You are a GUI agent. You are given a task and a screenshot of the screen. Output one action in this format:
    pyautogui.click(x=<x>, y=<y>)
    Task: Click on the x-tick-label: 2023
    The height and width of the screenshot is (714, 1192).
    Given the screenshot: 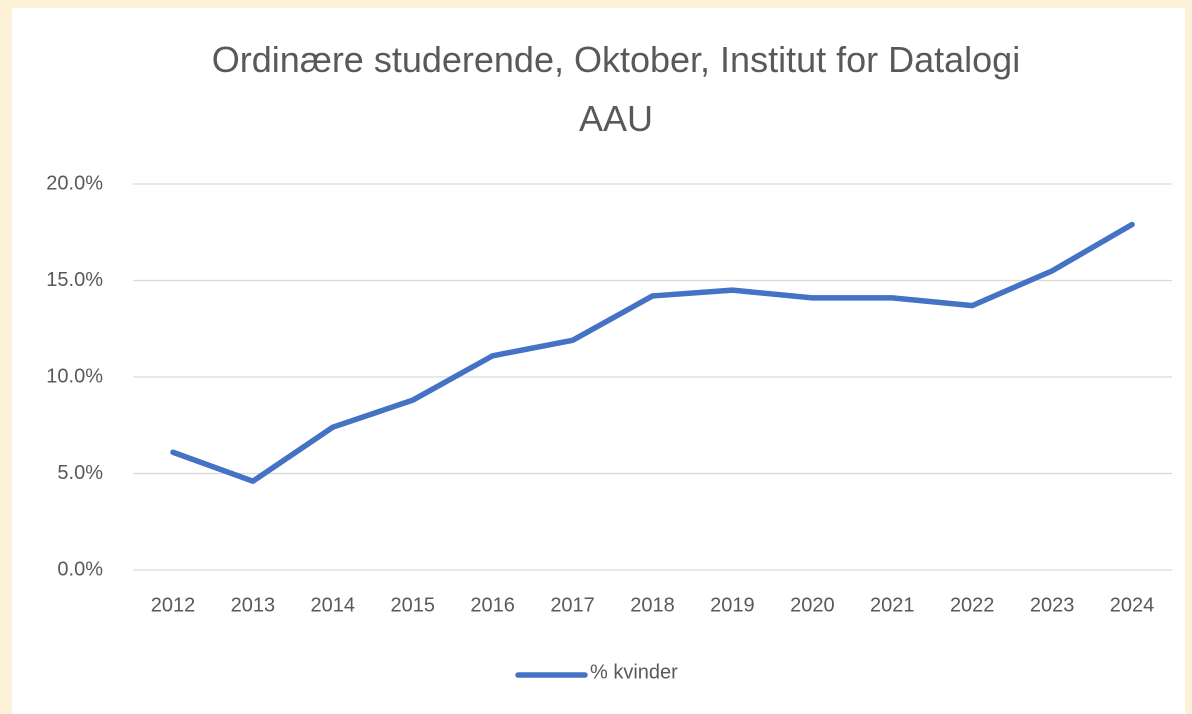 What is the action you would take?
    pyautogui.click(x=1052, y=605)
    